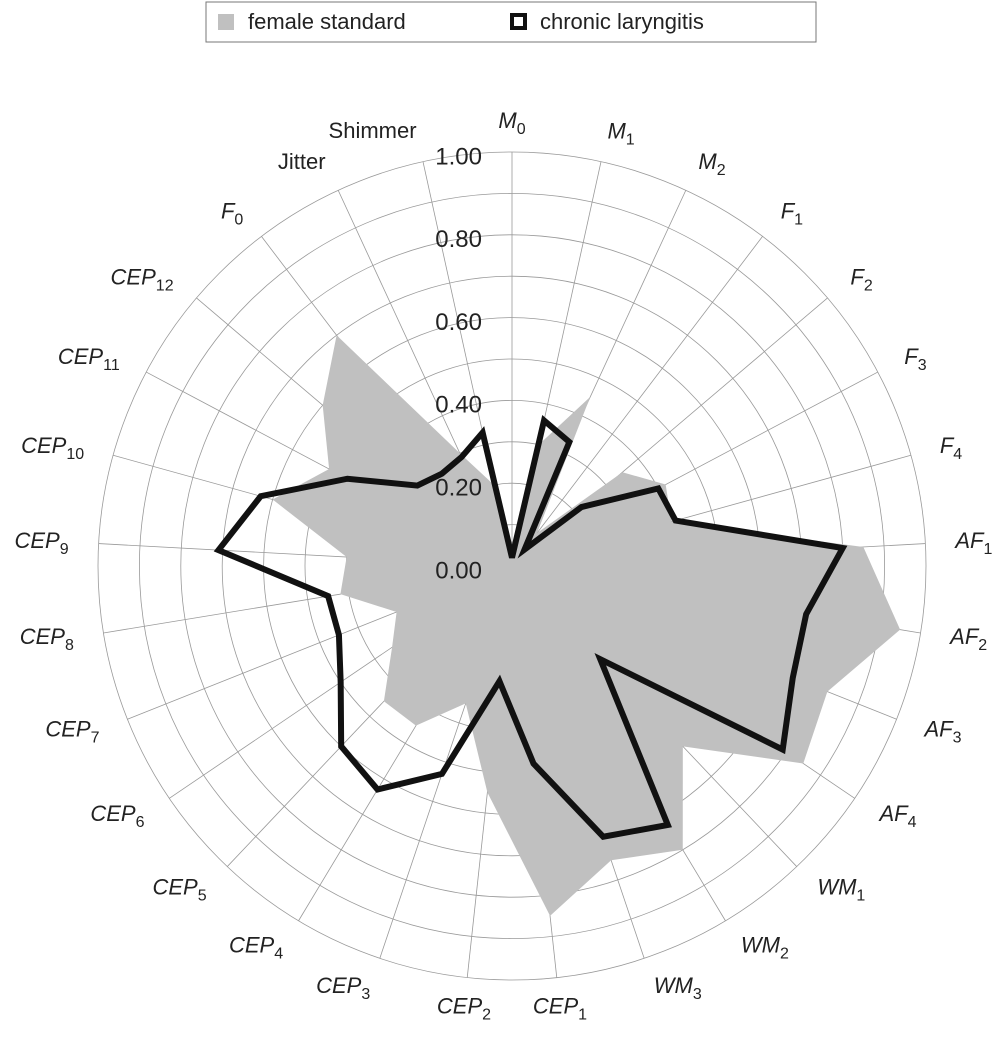  Describe the element at coordinates (678, 988) in the screenshot. I see `category-label: WM3` at that location.